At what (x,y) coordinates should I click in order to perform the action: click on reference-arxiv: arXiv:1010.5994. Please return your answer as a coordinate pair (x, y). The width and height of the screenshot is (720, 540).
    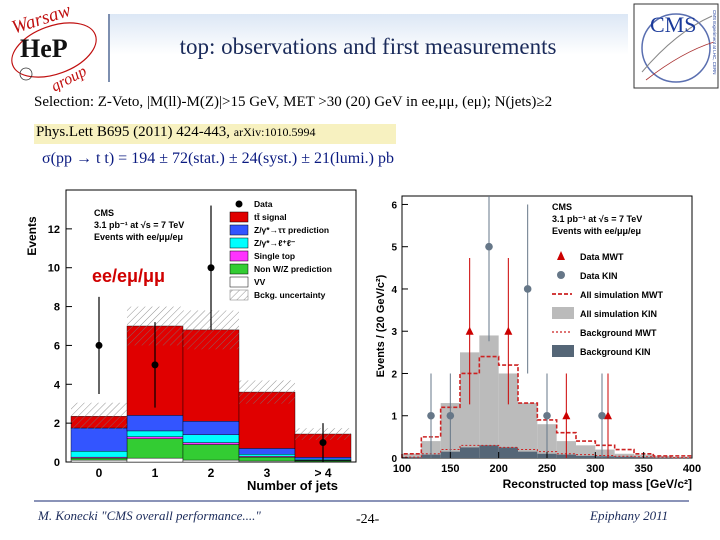
    Looking at the image, I should click on (274, 132).